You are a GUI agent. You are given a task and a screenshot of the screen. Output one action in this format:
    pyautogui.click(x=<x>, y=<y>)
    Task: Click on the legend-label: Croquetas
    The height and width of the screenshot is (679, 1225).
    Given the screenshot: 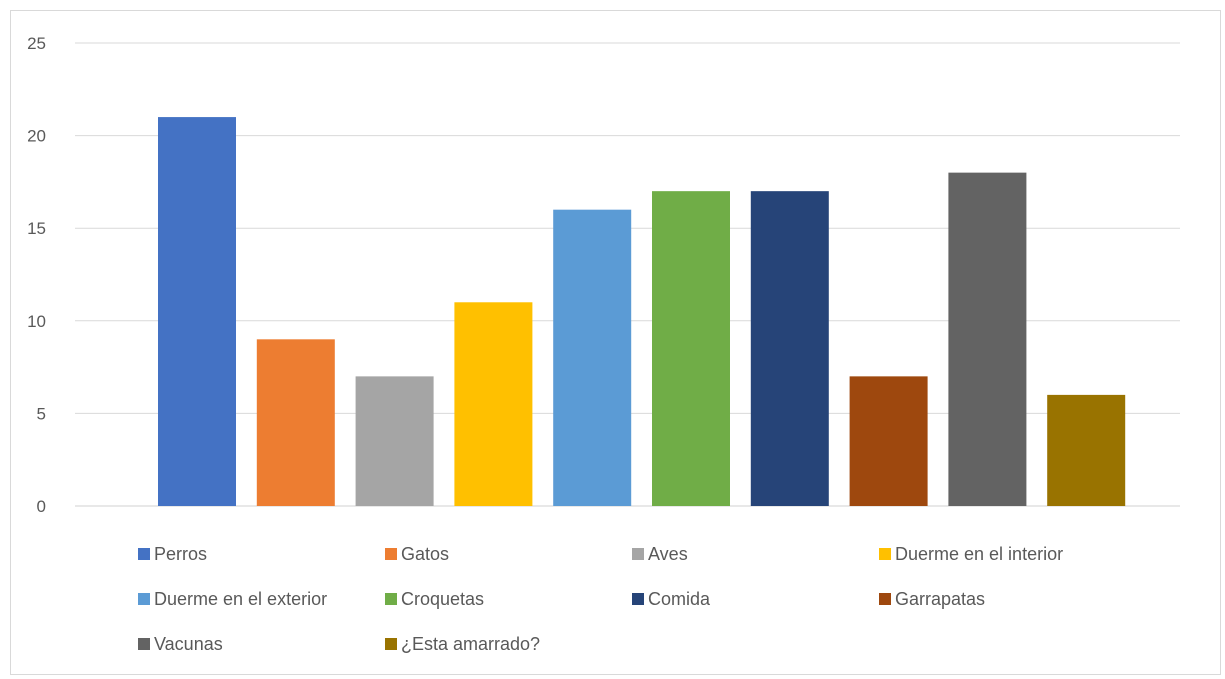 What is the action you would take?
    pyautogui.click(x=442, y=599)
    